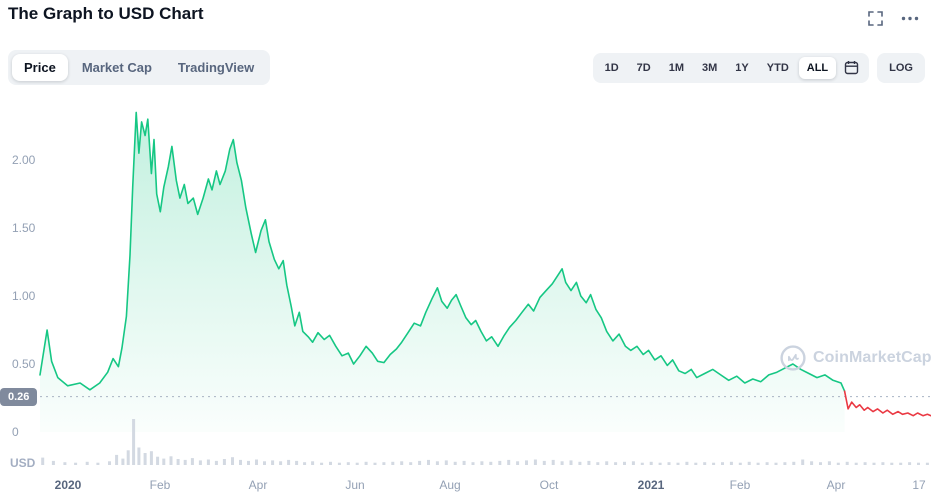 This screenshot has width=931, height=497. What do you see at coordinates (15, 432) in the screenshot?
I see `y-axis-label: 0` at bounding box center [15, 432].